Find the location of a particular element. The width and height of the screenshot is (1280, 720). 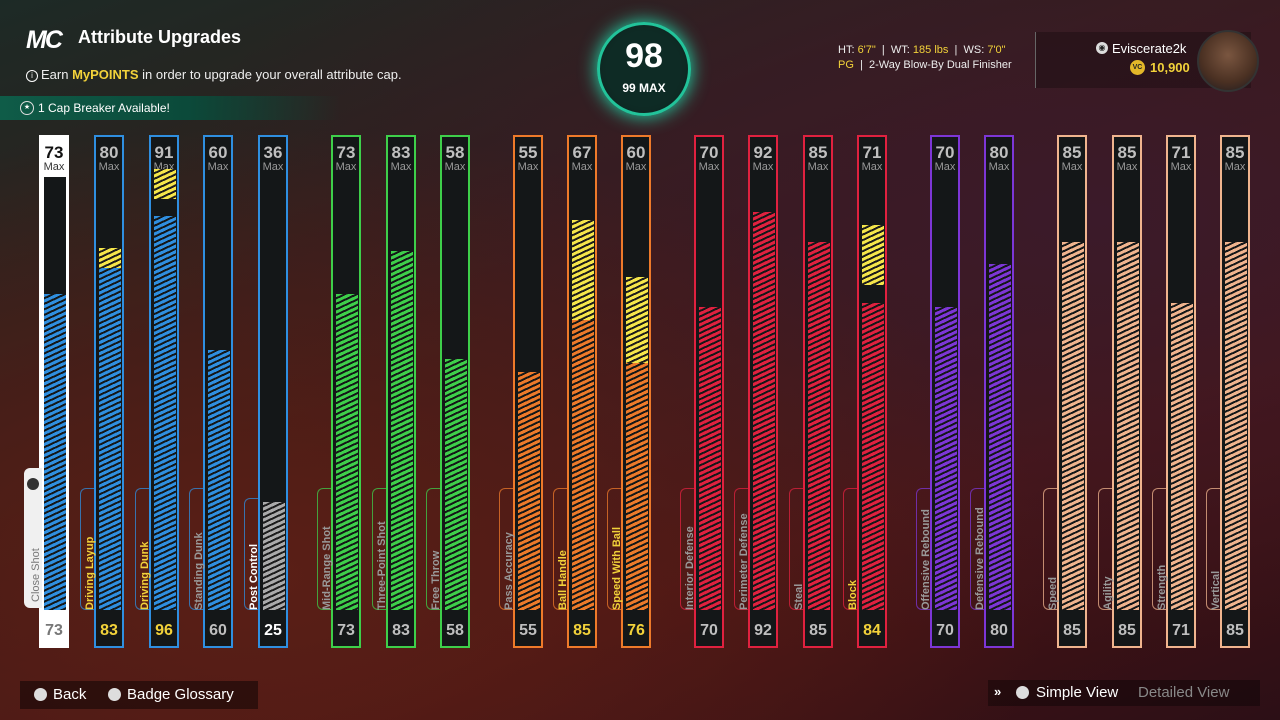

attribute-name: Free Throw is located at coordinates (436, 580).